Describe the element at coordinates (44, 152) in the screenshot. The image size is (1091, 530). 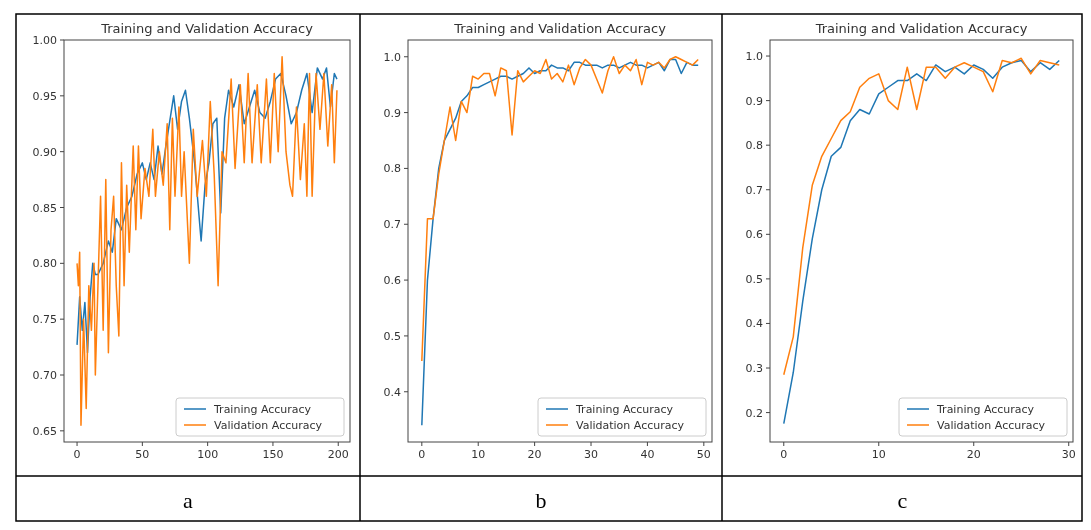
I see `y-tick-label: 0.90` at that location.